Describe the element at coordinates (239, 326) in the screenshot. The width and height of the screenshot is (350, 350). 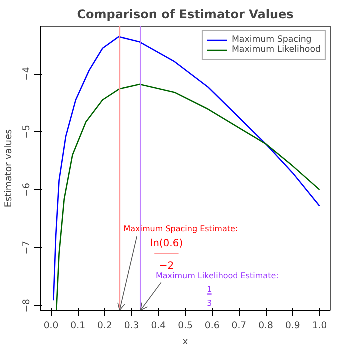
I see `x-tick-label: 0.7` at that location.